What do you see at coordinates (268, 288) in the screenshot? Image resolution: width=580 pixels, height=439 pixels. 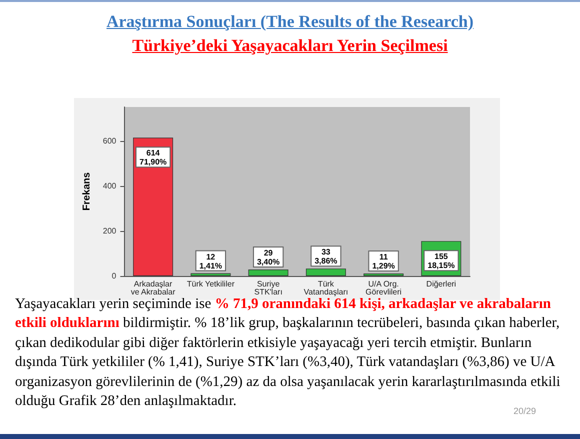 I see `x-tick-label: Suriye STK'ları` at bounding box center [268, 288].